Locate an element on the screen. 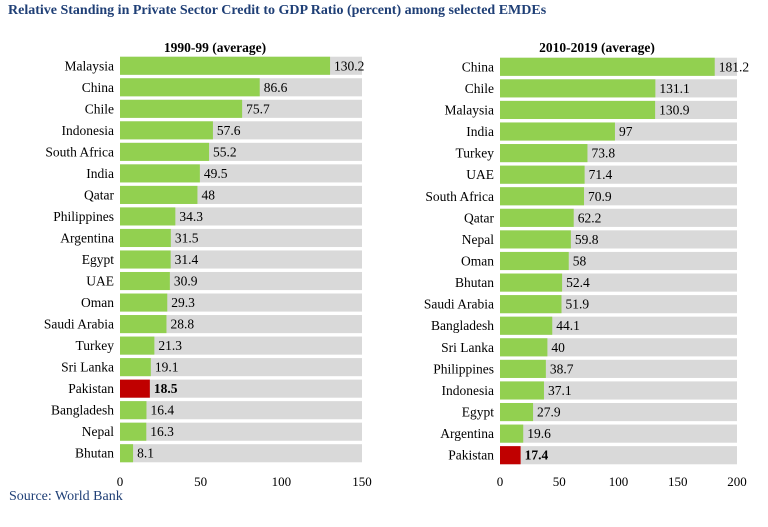 The height and width of the screenshot is (527, 768). data-label: 59.8 is located at coordinates (587, 239).